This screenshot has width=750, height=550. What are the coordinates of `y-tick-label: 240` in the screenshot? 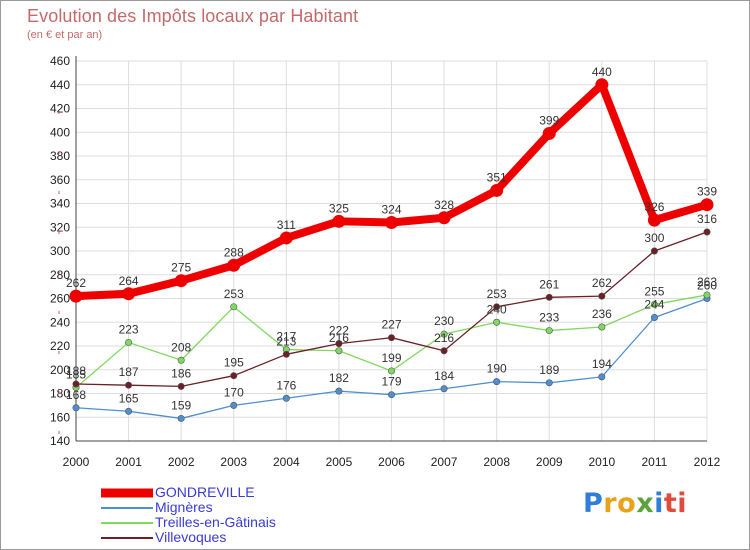 It's located at (60, 322).